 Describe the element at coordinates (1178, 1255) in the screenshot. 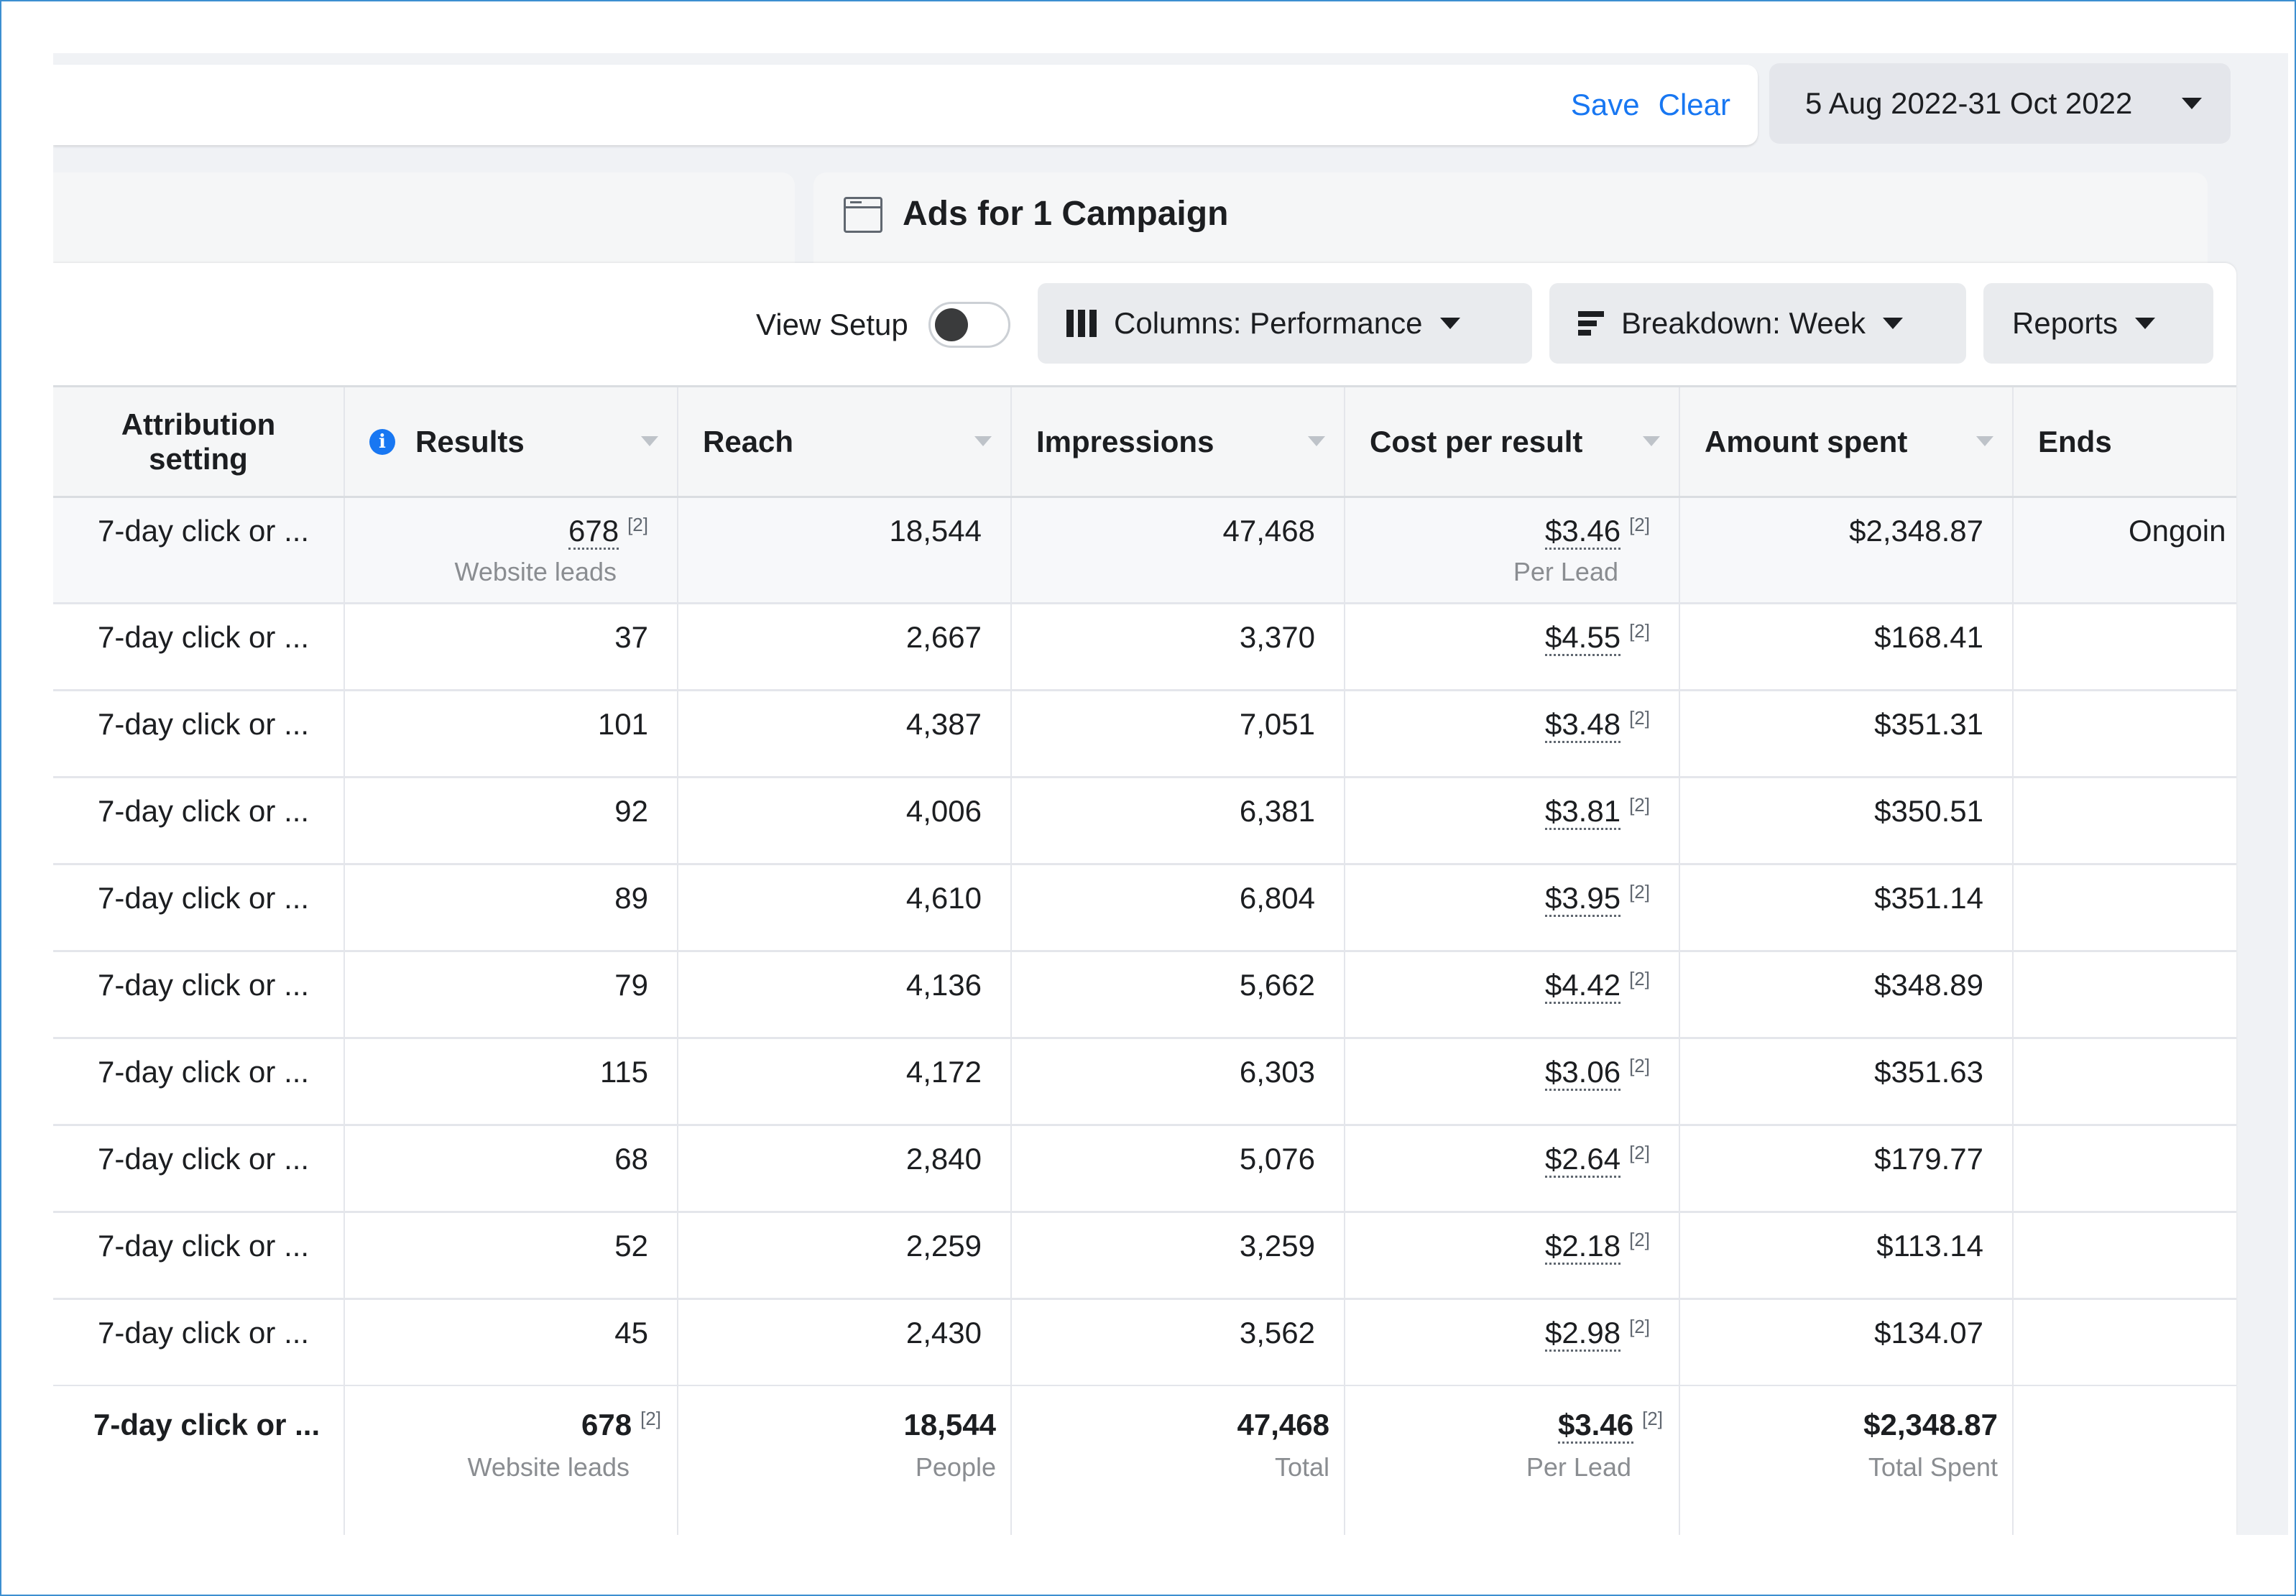

I see `cell-impressions: 3,259` at that location.